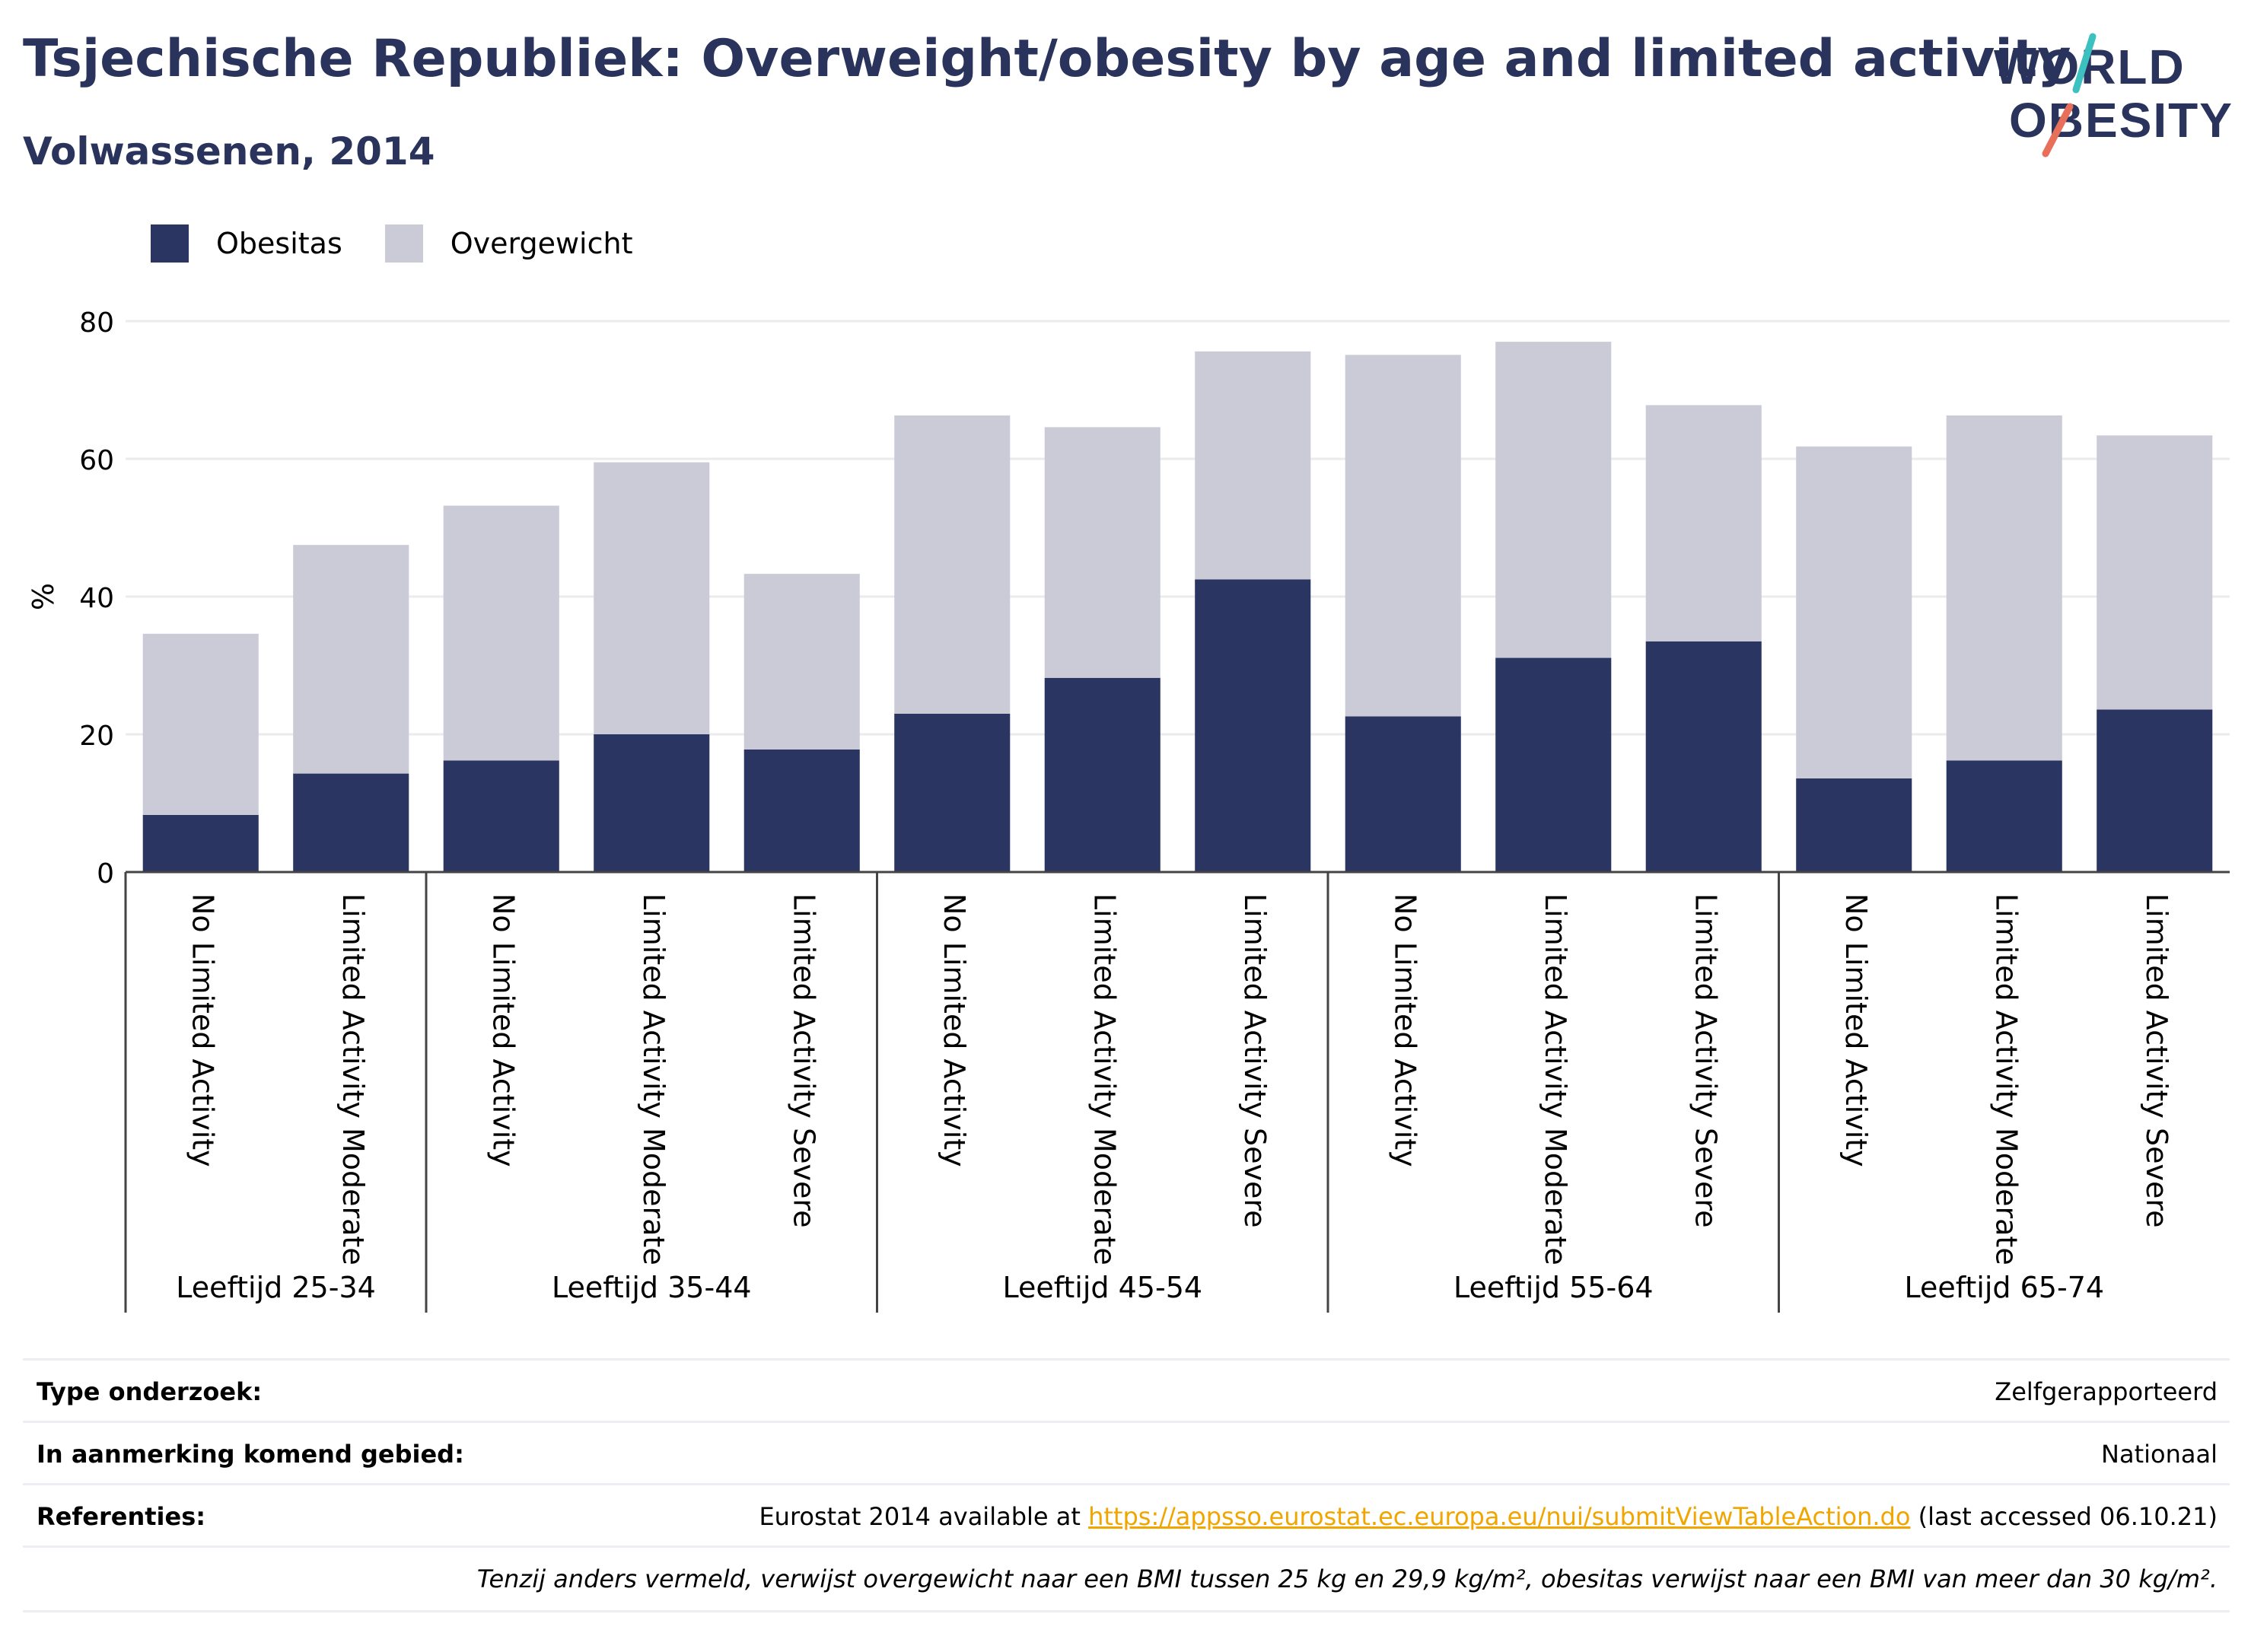 Image resolution: width=2251 pixels, height=1652 pixels. I want to click on legend-swatch-overgewicht, so click(403, 244).